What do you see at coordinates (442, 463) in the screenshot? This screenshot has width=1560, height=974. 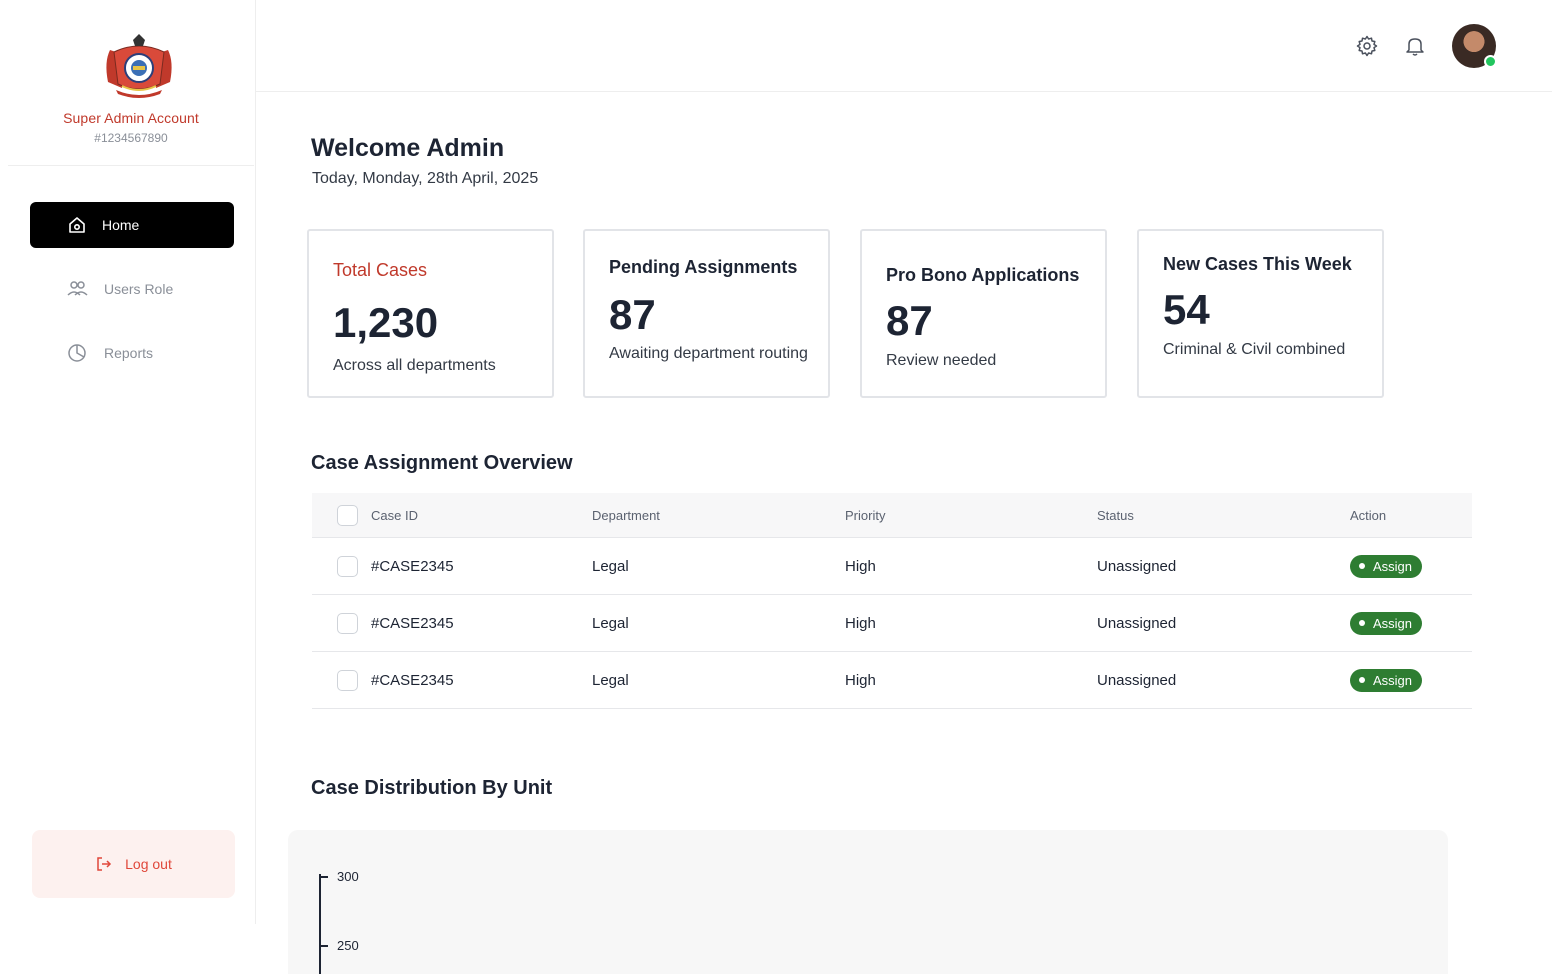 I see `table-section-title: Case Assignment Overview` at bounding box center [442, 463].